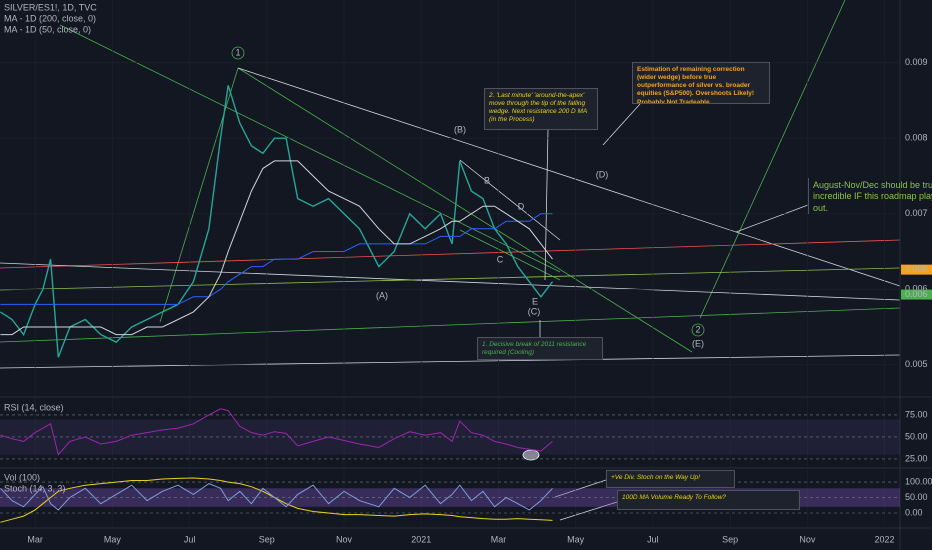 The height and width of the screenshot is (550, 932). I want to click on y-tick-label: 0.009, so click(916, 62).